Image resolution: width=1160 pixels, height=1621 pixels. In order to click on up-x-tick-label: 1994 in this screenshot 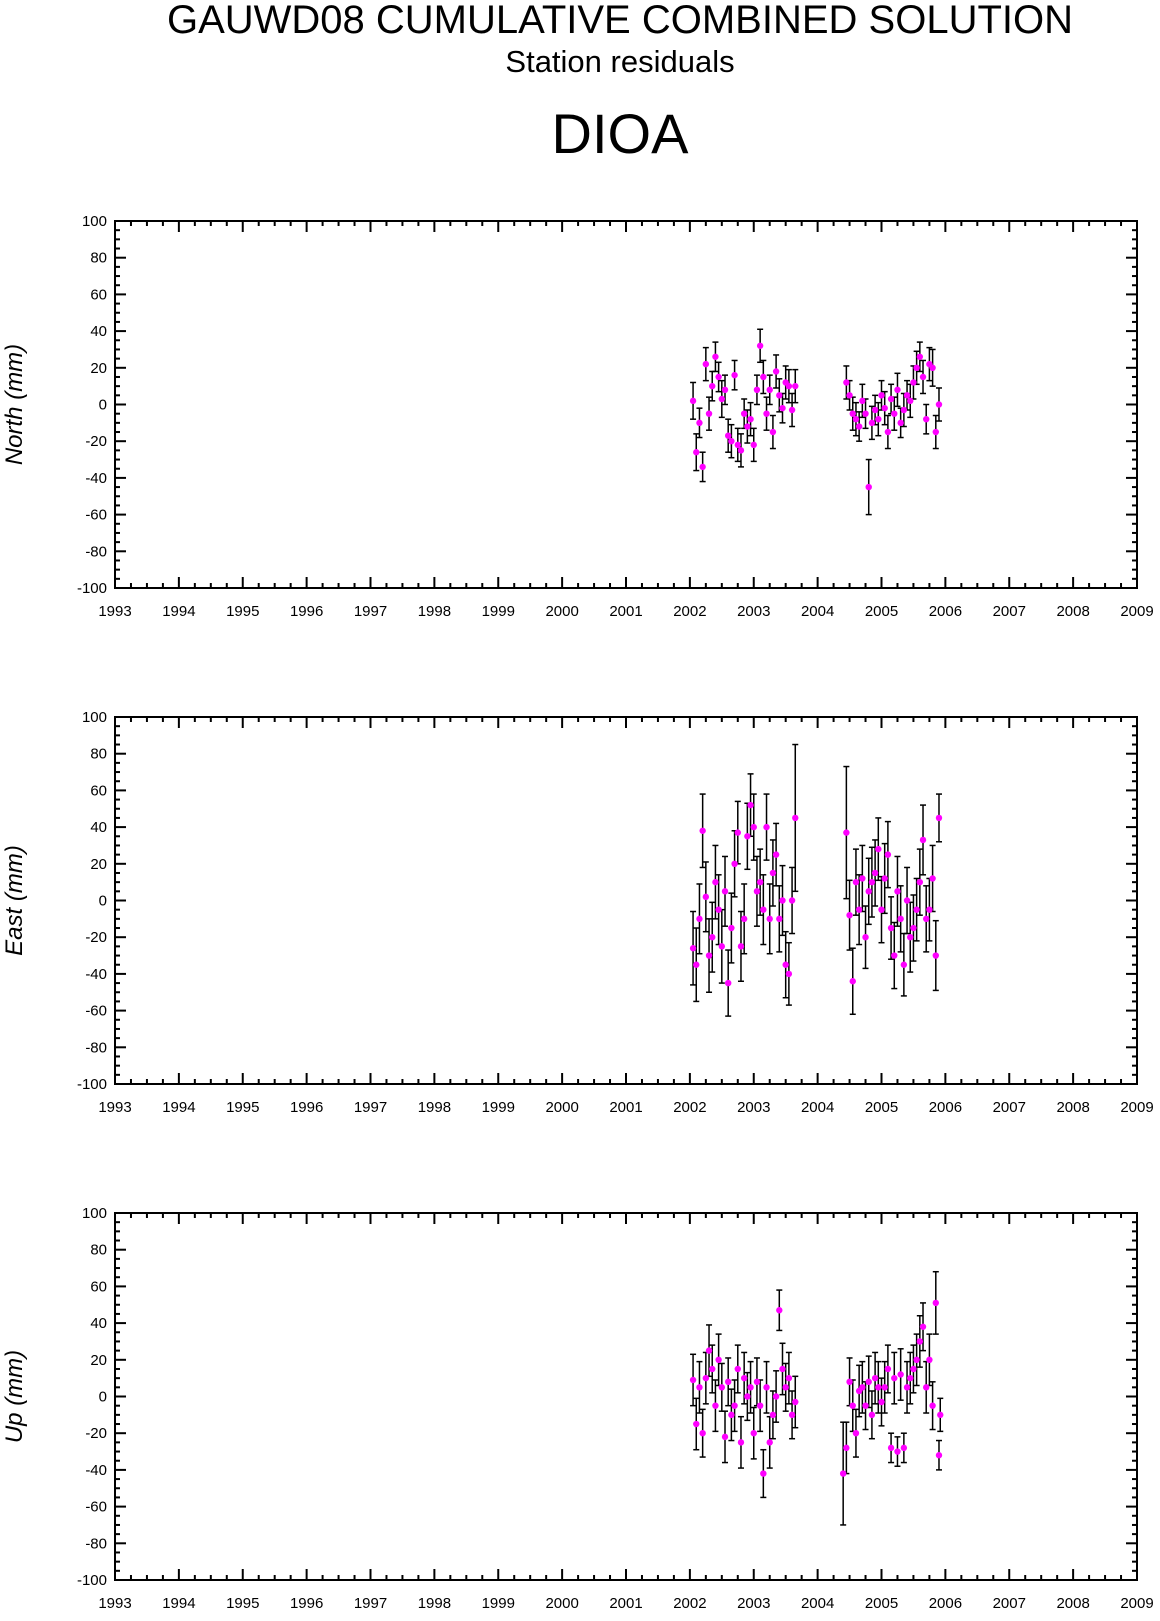, I will do `click(178, 1603)`.